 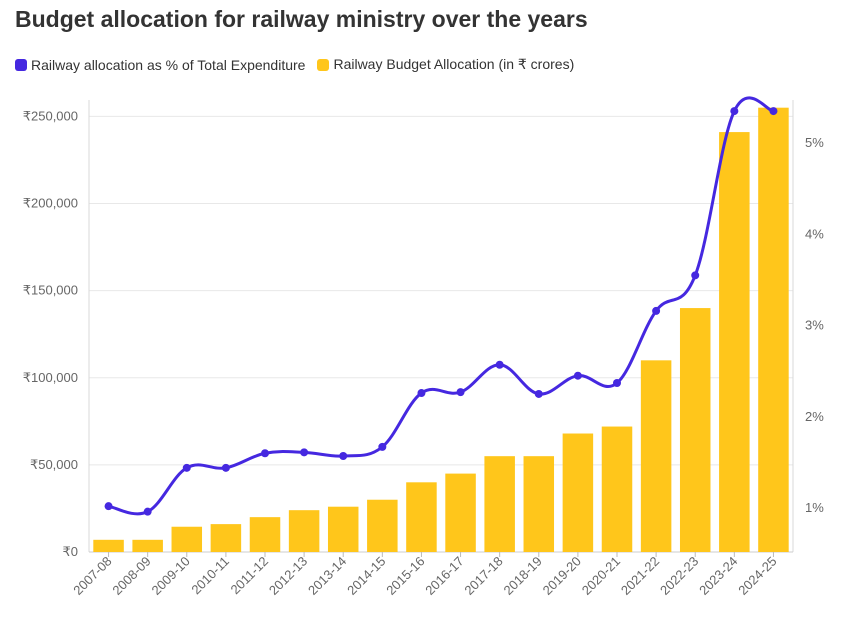 What do you see at coordinates (640, 576) in the screenshot?
I see `x-tick-label: 2021-22` at bounding box center [640, 576].